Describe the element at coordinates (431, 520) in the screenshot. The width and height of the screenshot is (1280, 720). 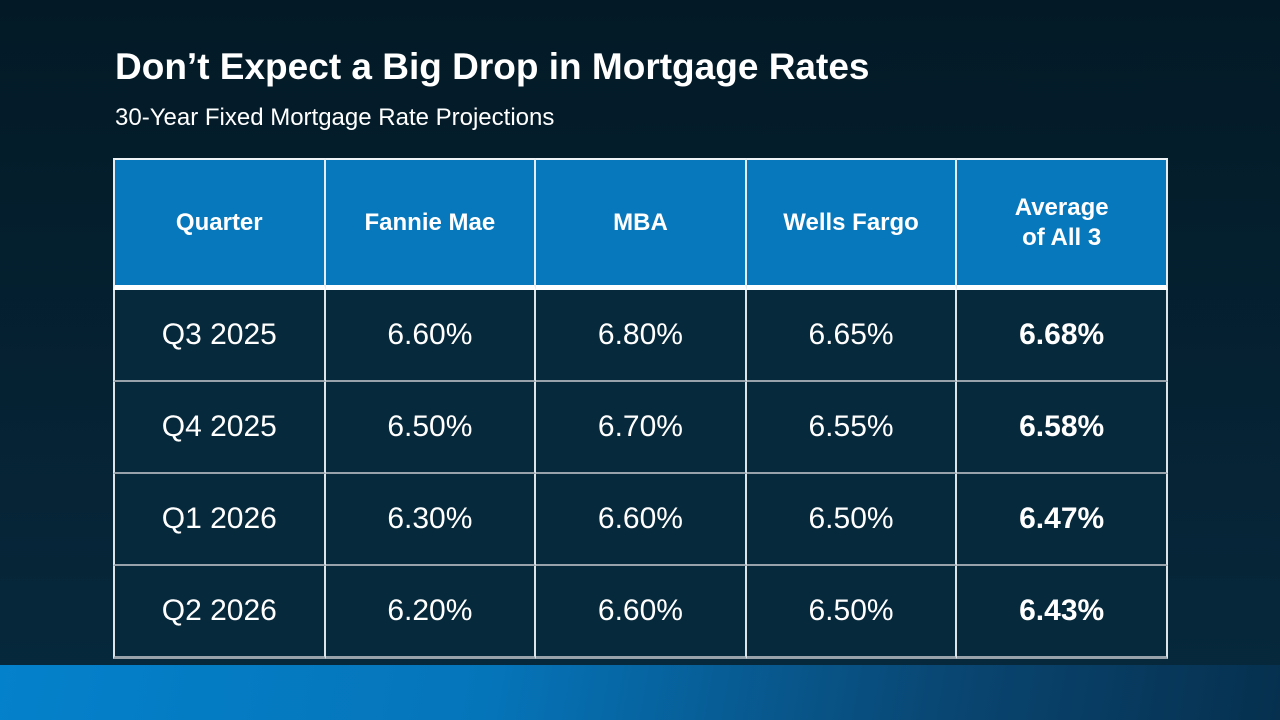
I see `cell-fannie-mae: 6.30%` at that location.